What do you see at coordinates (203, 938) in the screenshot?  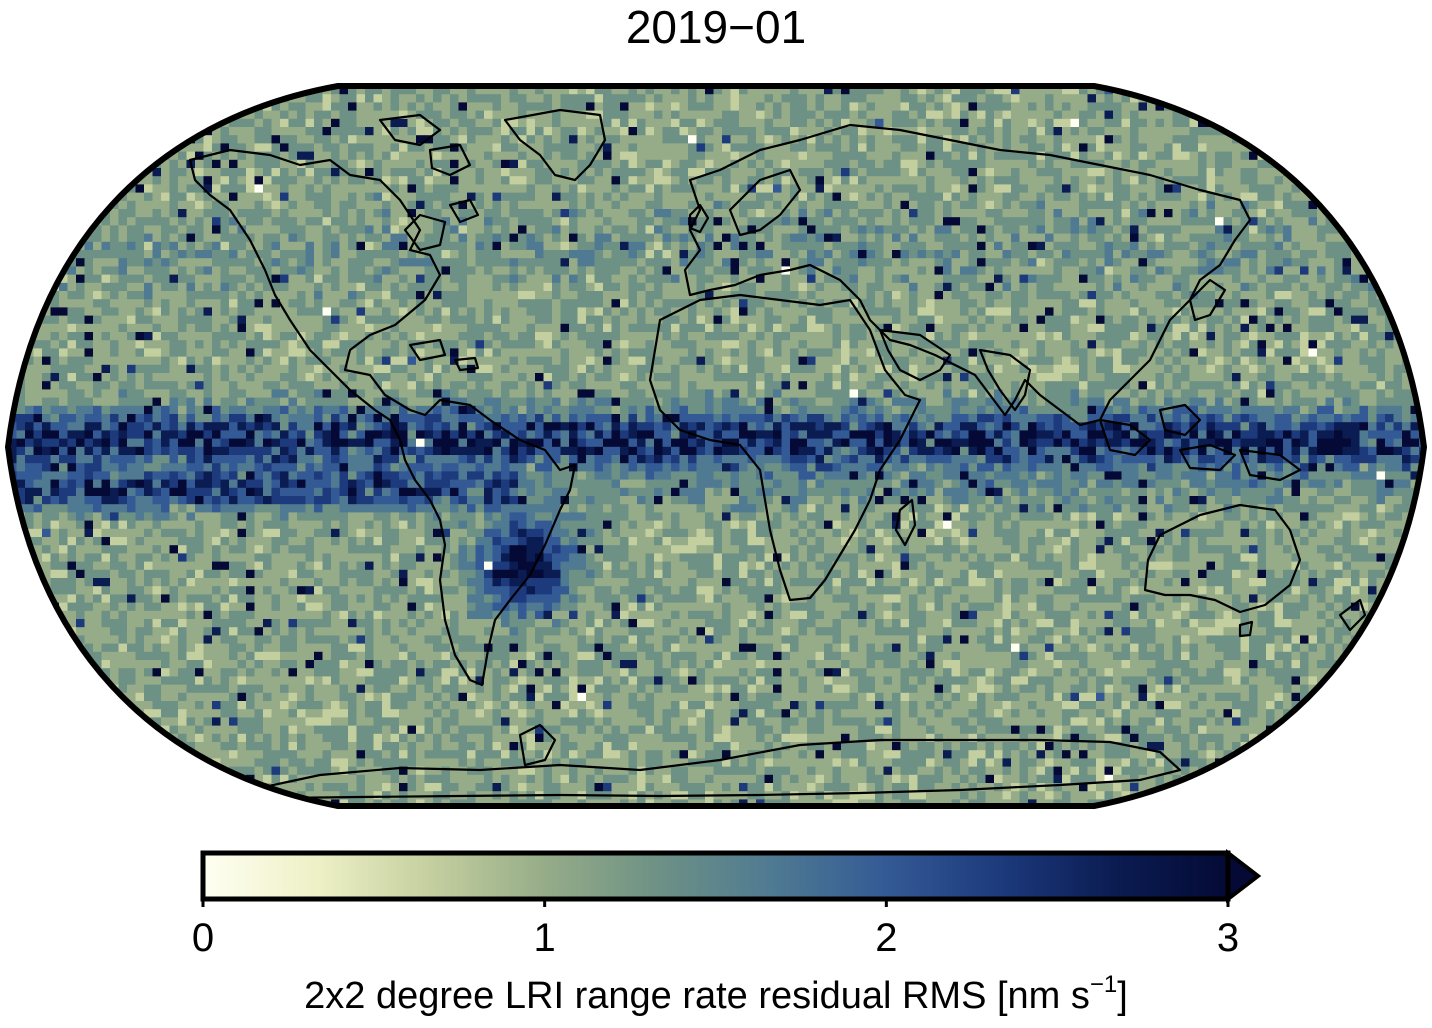 I see `colorbar-tick-label: 0` at bounding box center [203, 938].